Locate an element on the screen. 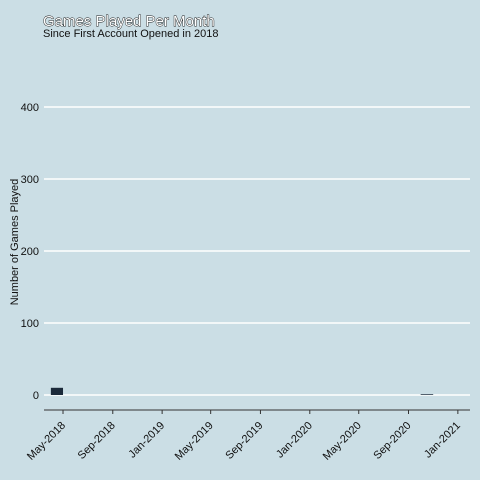 The width and height of the screenshot is (480, 480). x-tick-label: Sep-2019 is located at coordinates (244, 441).